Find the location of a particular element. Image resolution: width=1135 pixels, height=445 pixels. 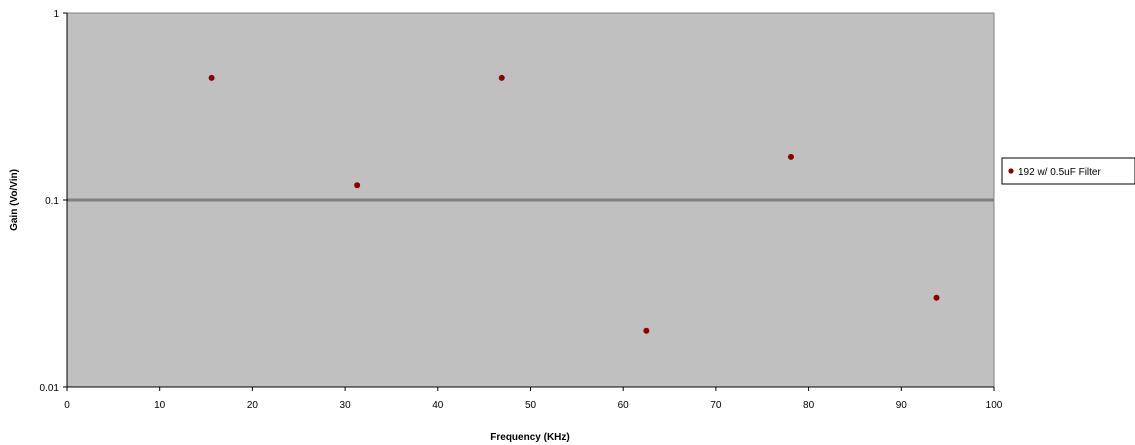

x-tick-label: 30 is located at coordinates (346, 405).